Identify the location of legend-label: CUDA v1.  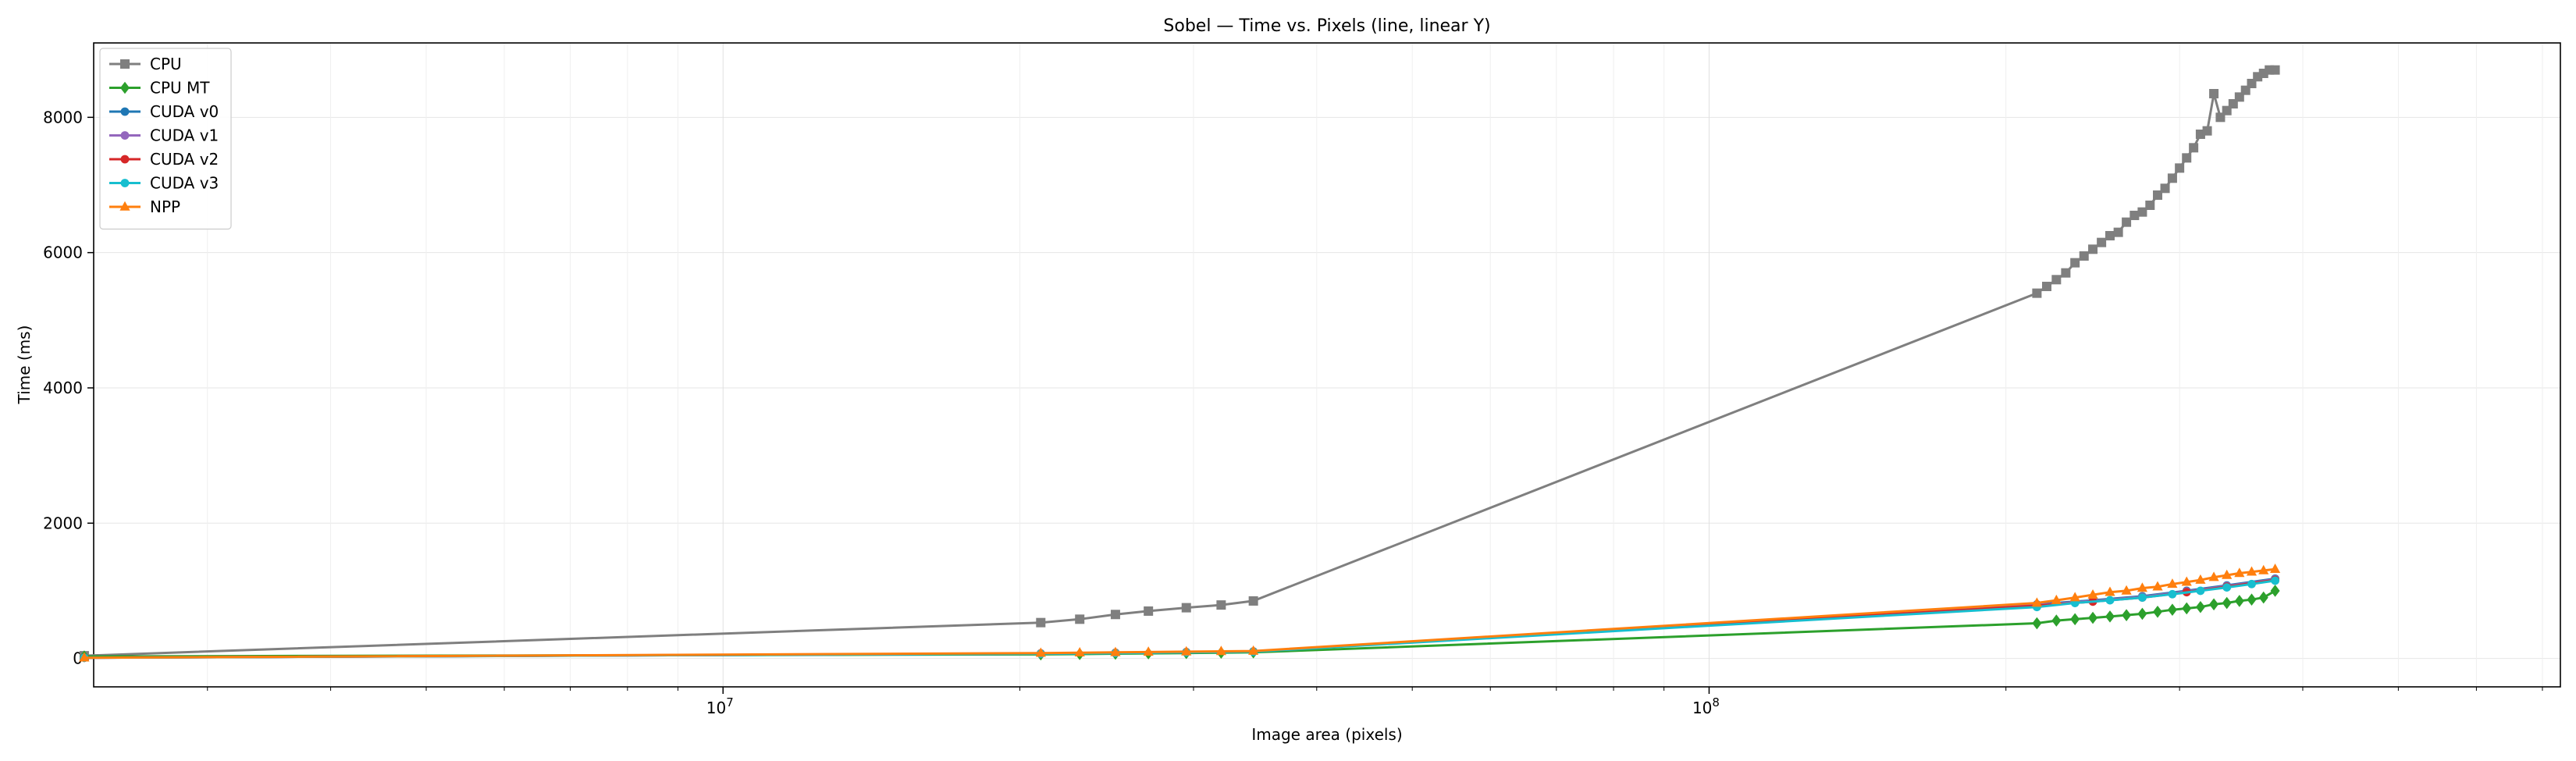
(184, 135).